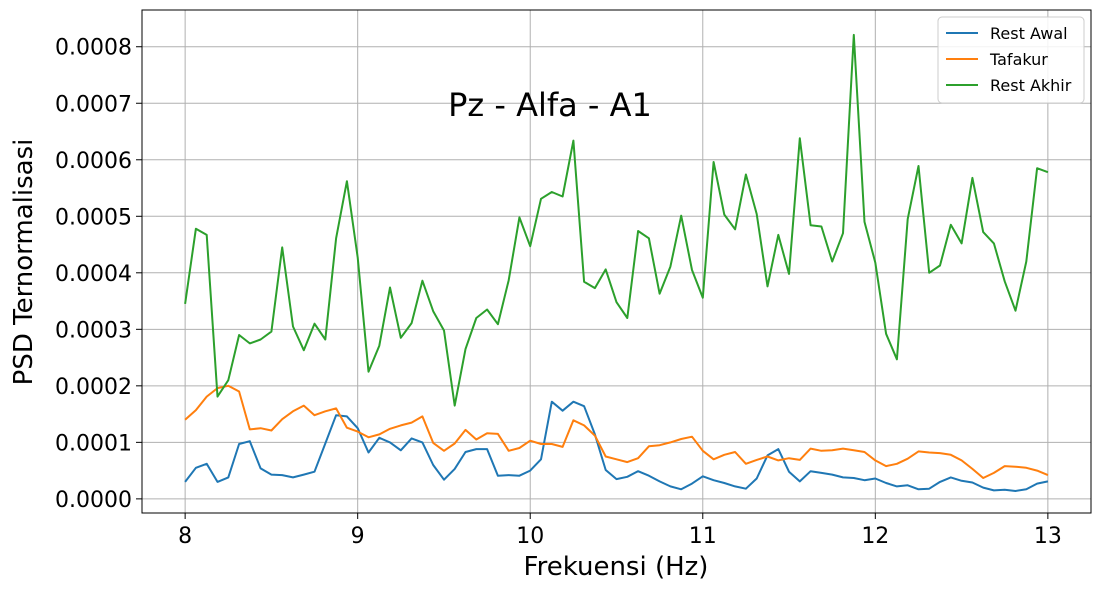 This screenshot has width=1101, height=590. Describe the element at coordinates (875, 536) in the screenshot. I see `x-tick-label: 12` at that location.